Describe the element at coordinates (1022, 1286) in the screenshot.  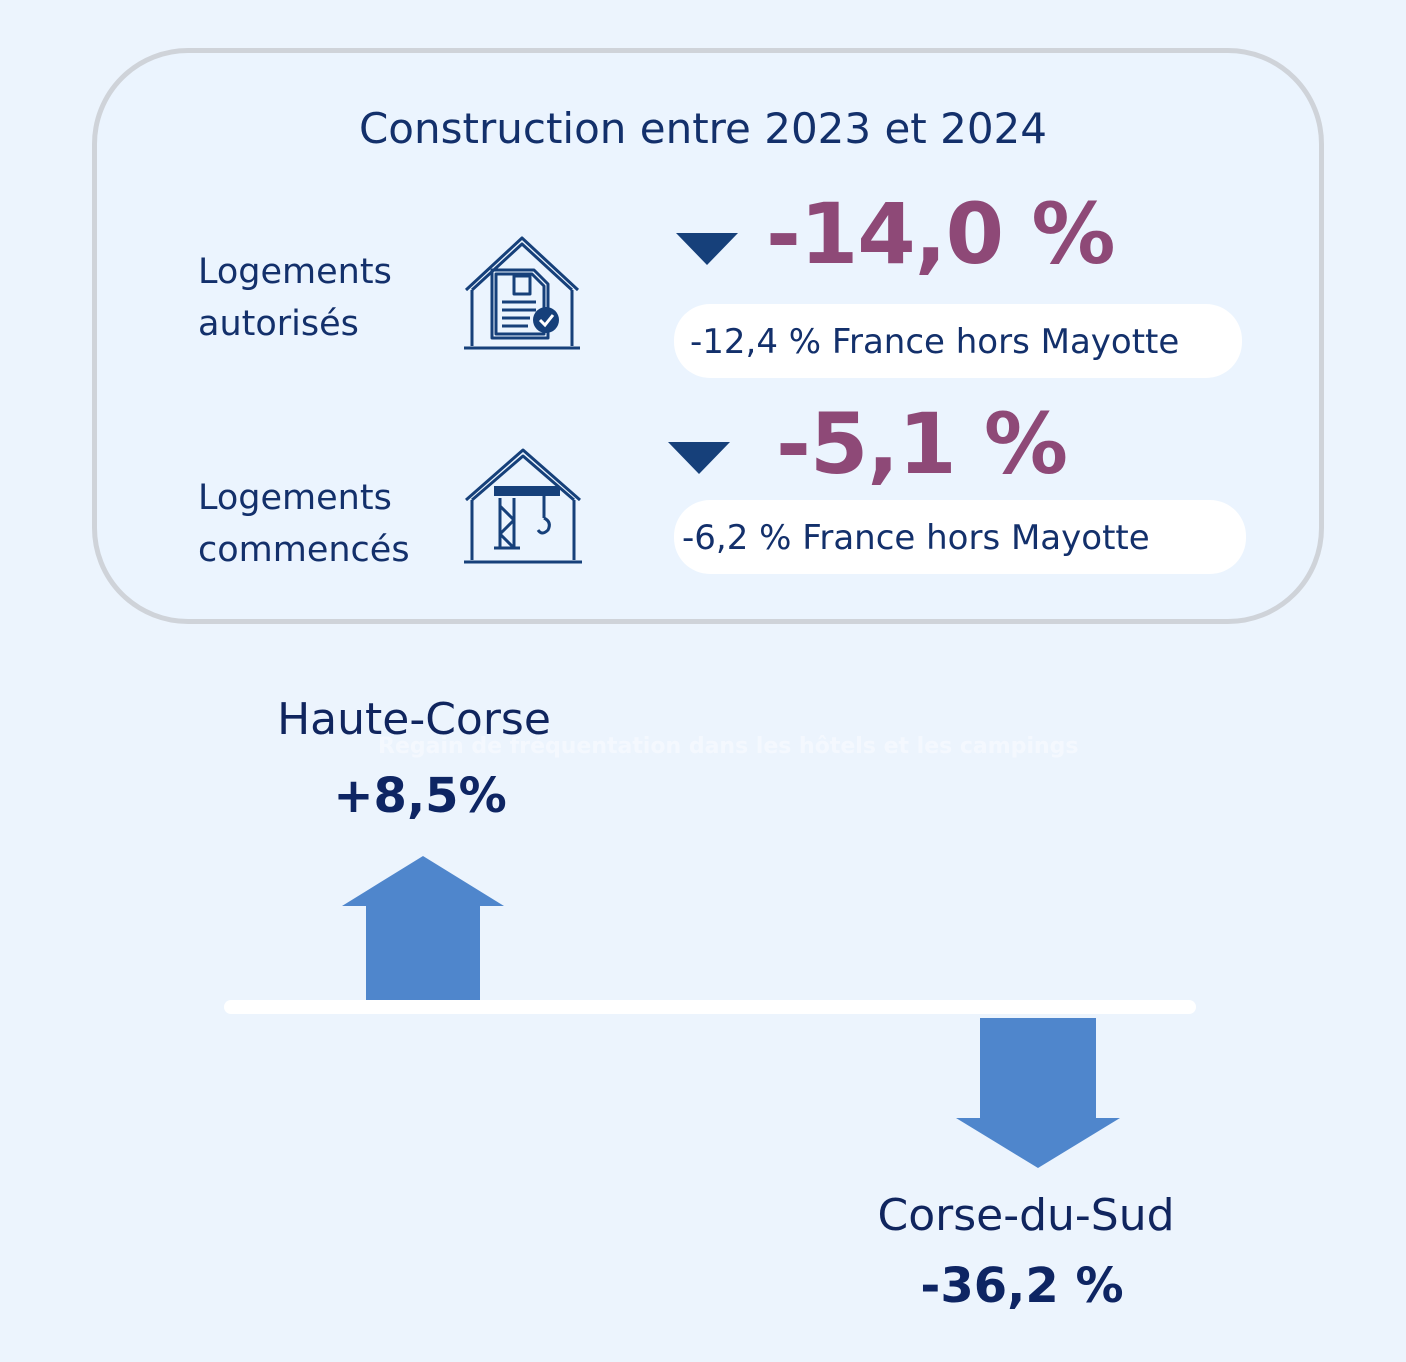
I see `region-value-corse-du-sud: -36,2 %` at that location.